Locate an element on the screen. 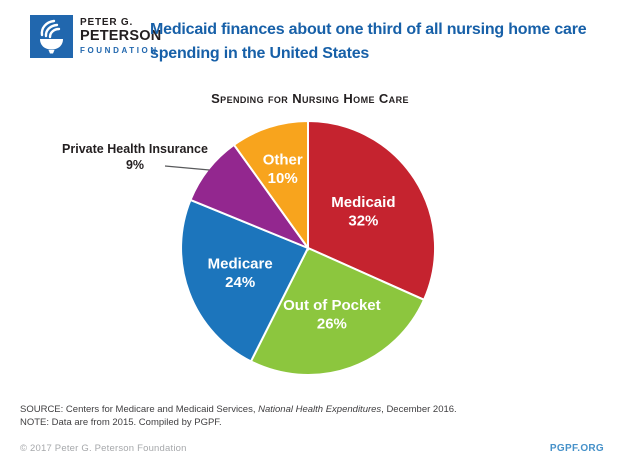 The width and height of the screenshot is (620, 465). pgpf-logo-torch-icon is located at coordinates (51, 36).